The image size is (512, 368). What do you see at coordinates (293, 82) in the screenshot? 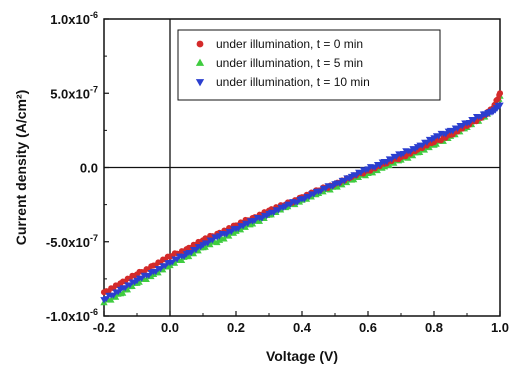
I see `legend-label: under illumination, t = 10 min` at bounding box center [293, 82].